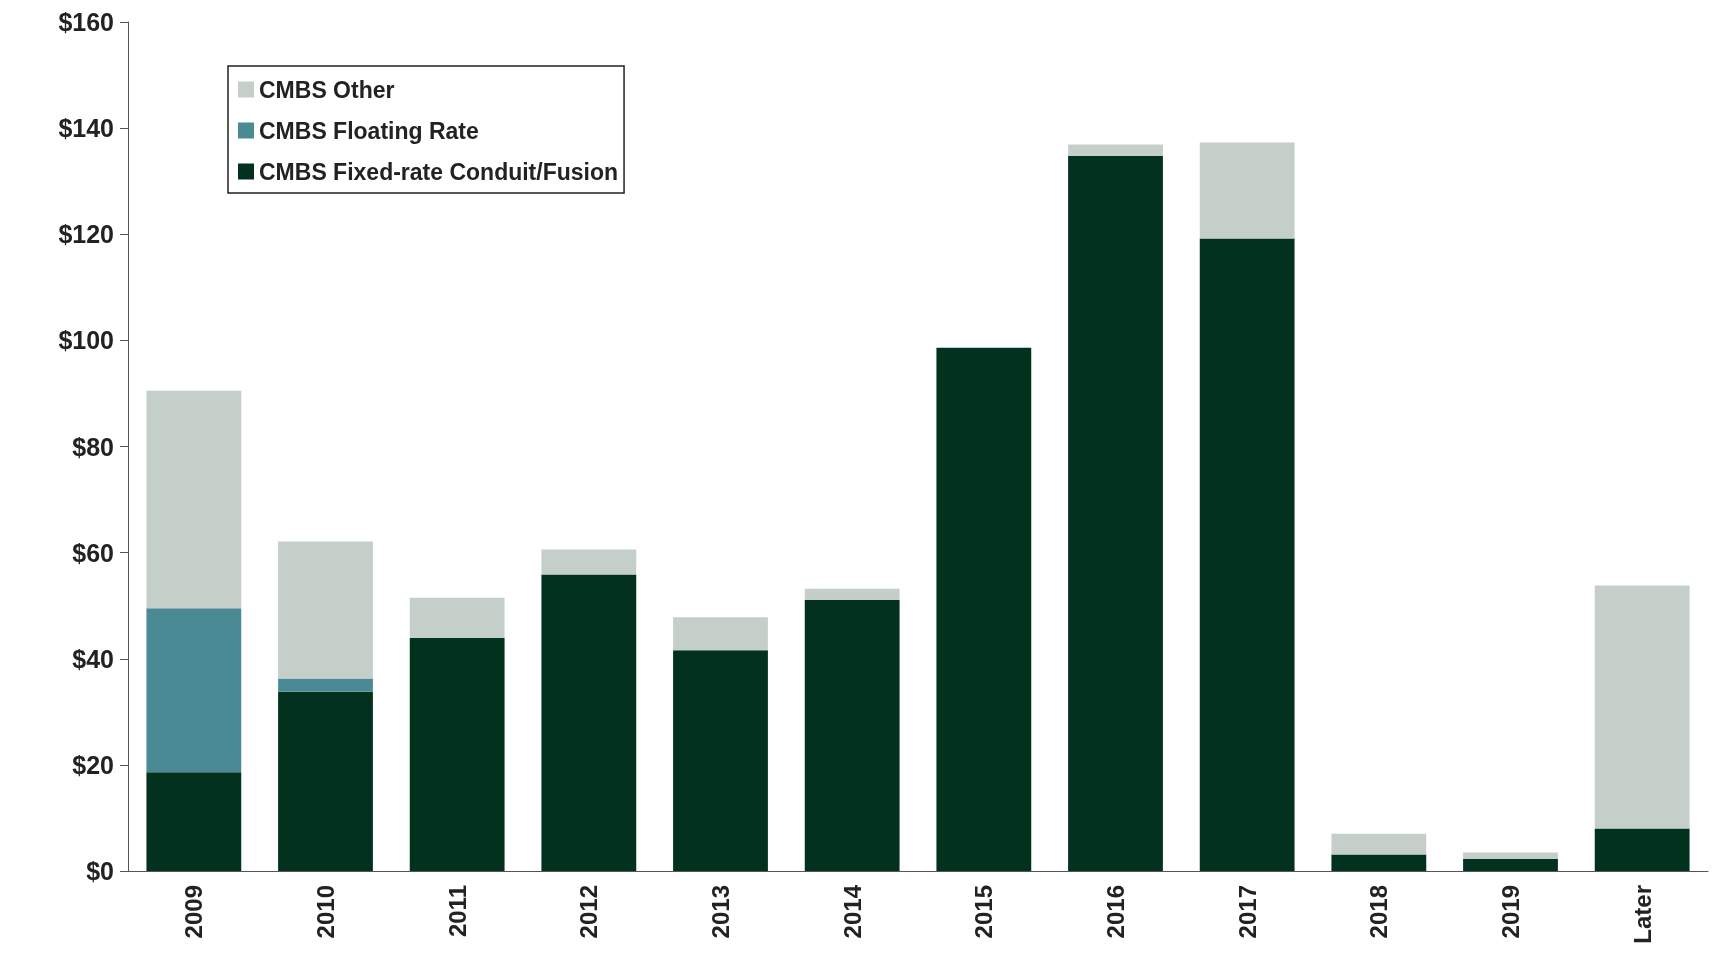 This screenshot has width=1714, height=979. Describe the element at coordinates (86, 340) in the screenshot. I see `y-tick-label: $100` at that location.